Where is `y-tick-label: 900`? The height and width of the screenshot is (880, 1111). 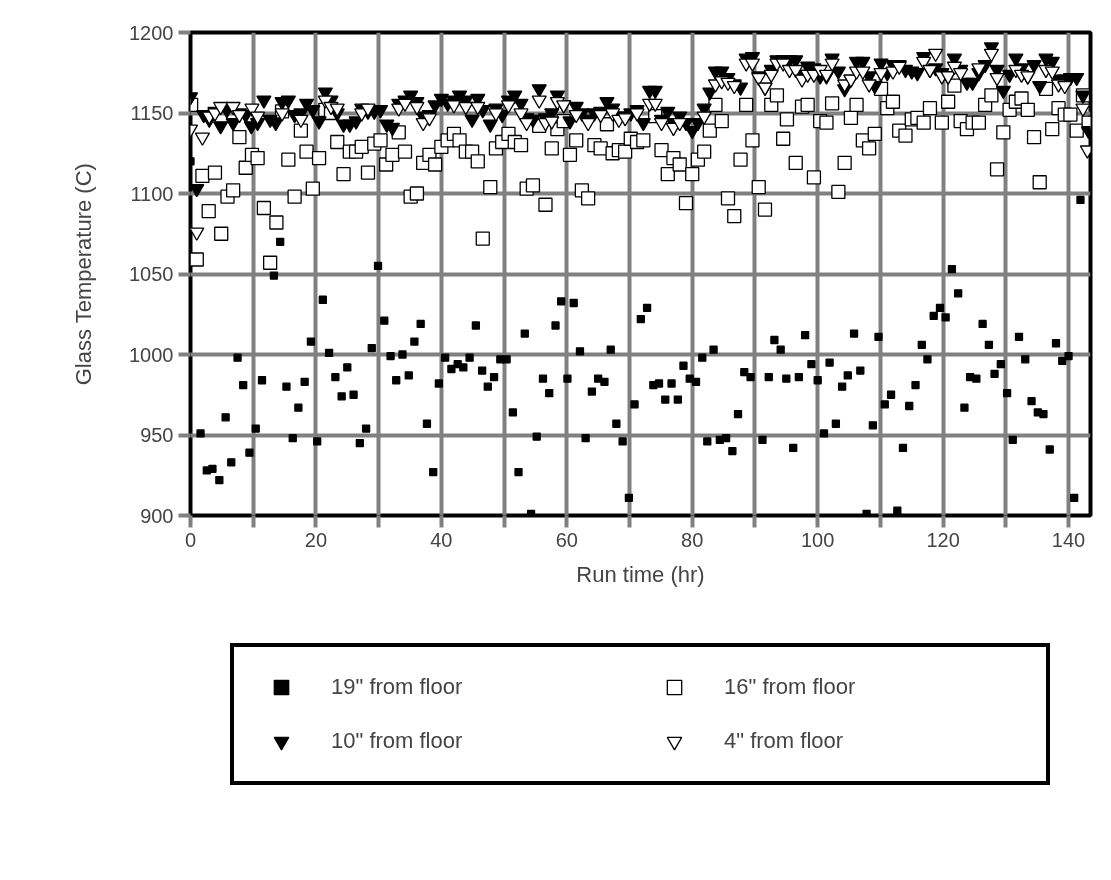 y-tick-label: 900 is located at coordinates (157, 515).